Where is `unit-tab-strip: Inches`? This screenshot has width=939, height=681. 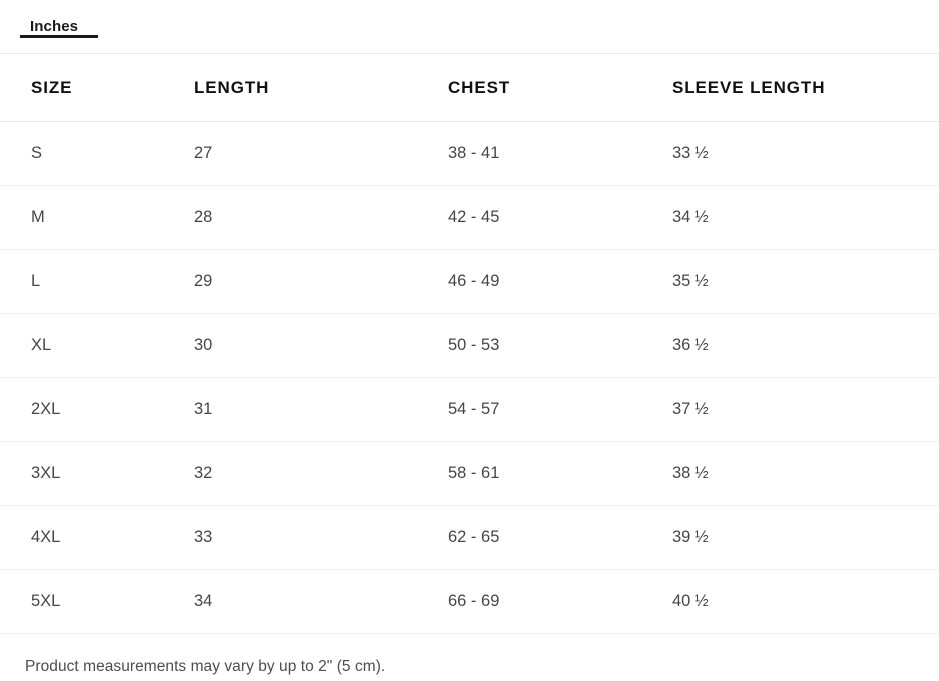
unit-tab-strip: Inches is located at coordinates (469, 27).